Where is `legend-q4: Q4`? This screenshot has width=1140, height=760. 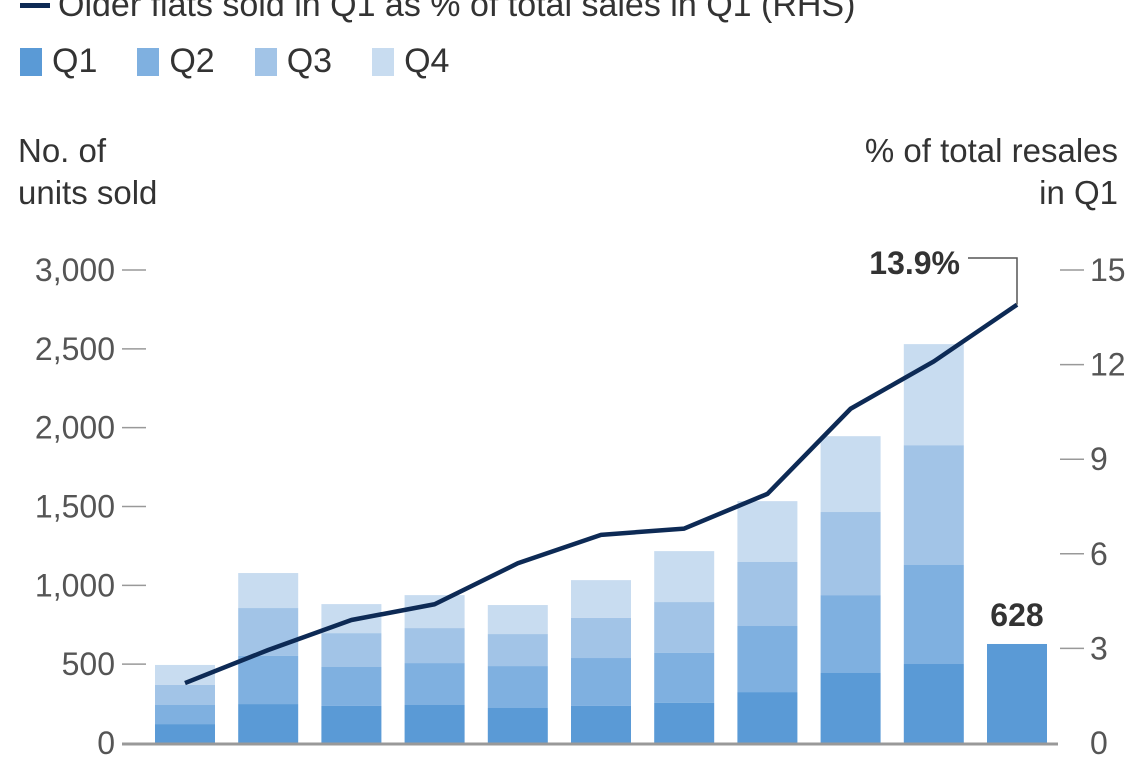 legend-q4: Q4 is located at coordinates (410, 61).